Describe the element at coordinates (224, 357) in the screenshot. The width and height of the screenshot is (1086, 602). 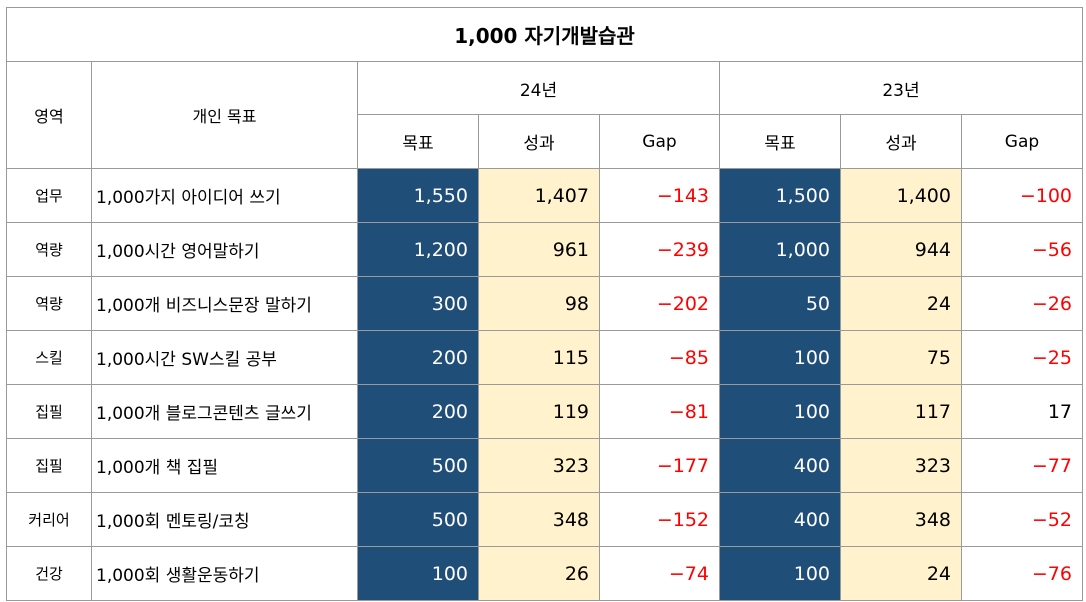
I see `goal-cell: 1,000시간 SW스킬 공부` at that location.